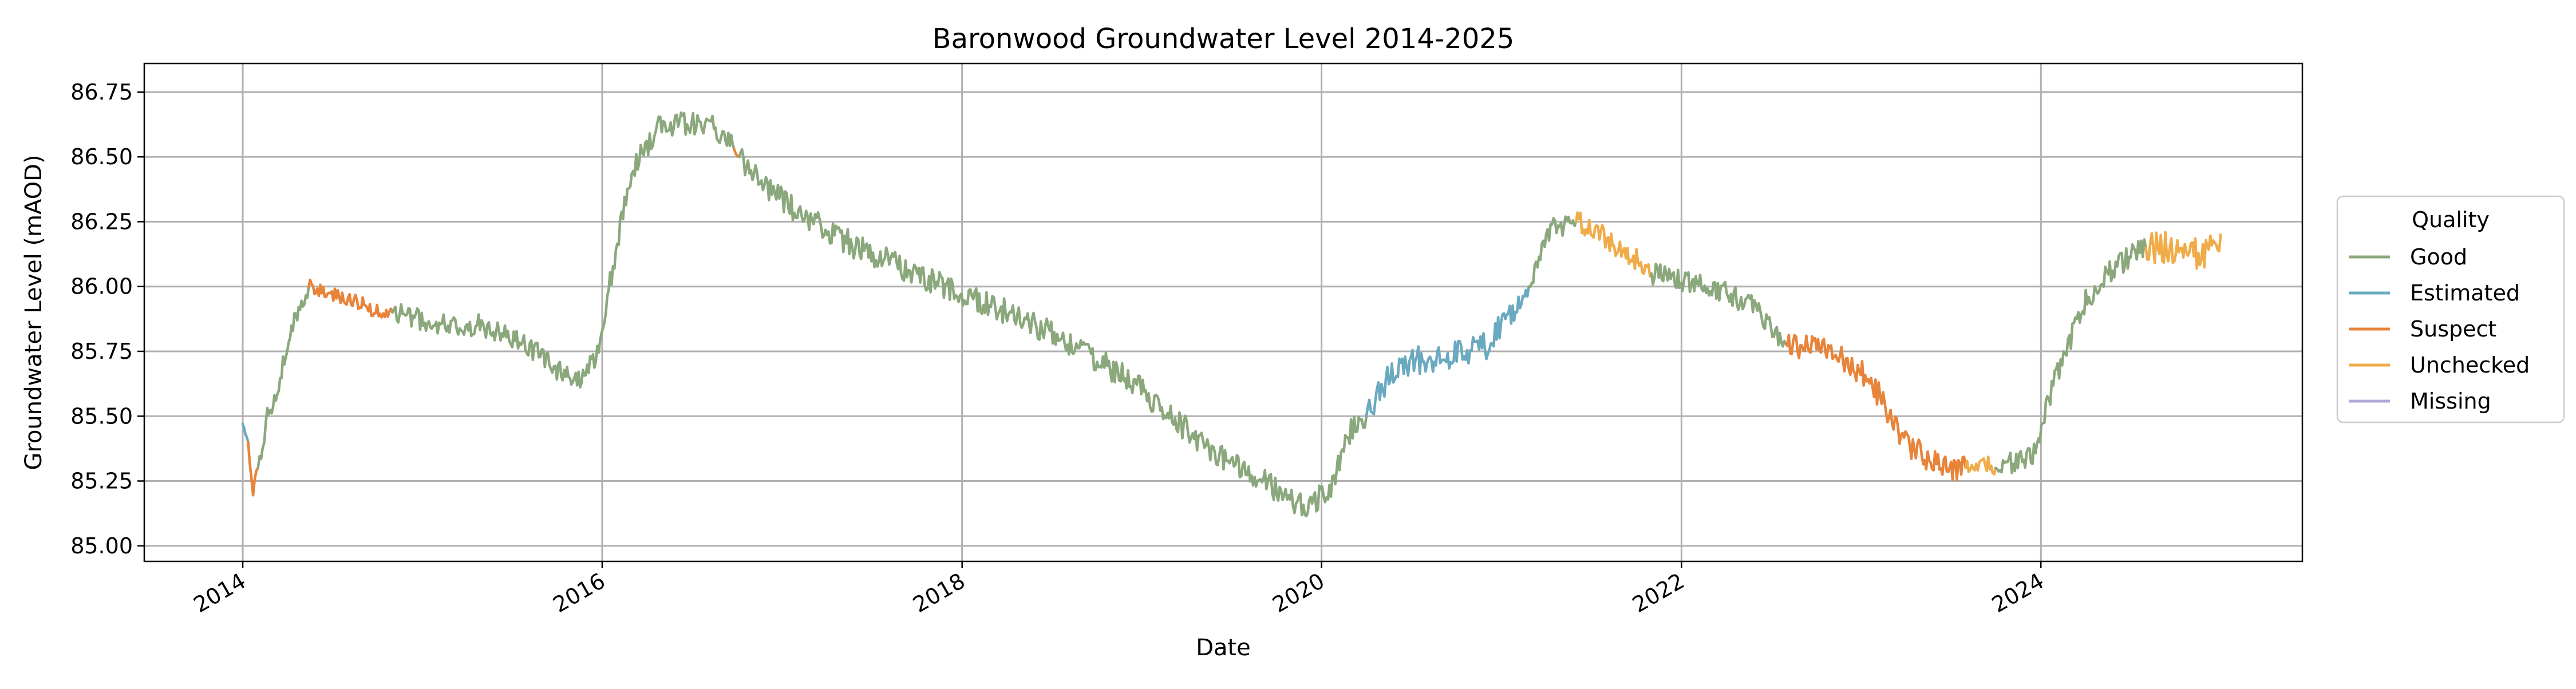 The image size is (2576, 689). What do you see at coordinates (101, 92) in the screenshot?
I see `y-tick-label: 86.75` at bounding box center [101, 92].